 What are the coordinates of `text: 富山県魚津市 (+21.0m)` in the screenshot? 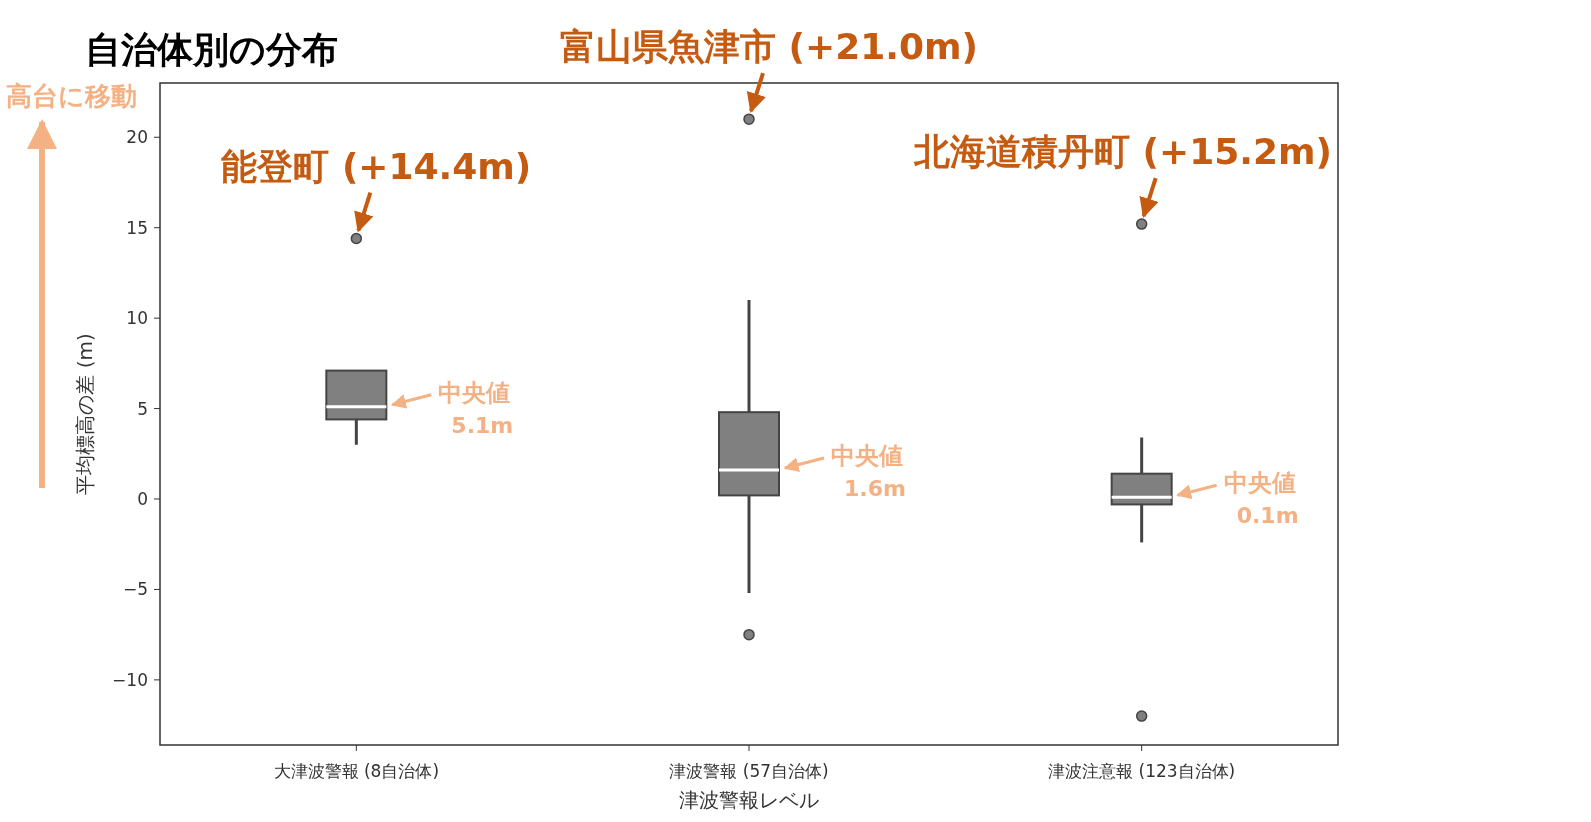 It's located at (769, 47).